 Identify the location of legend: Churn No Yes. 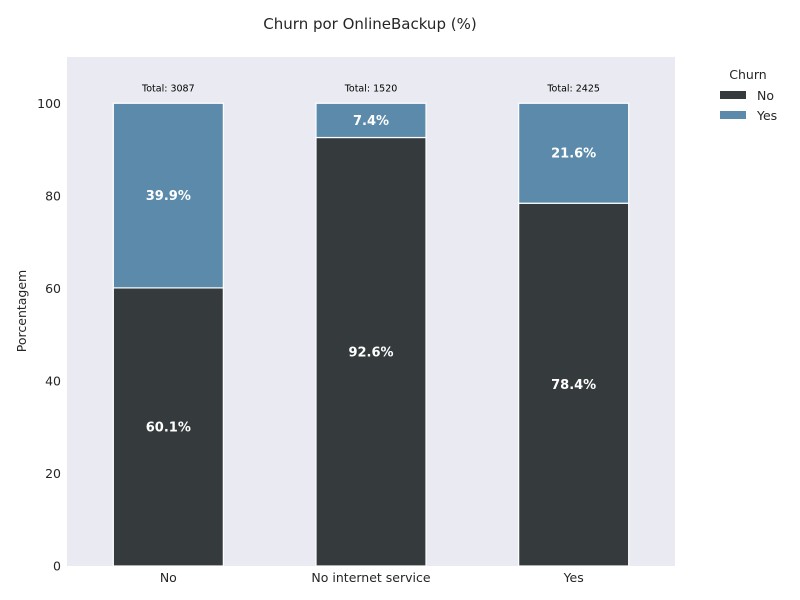
(748, 95).